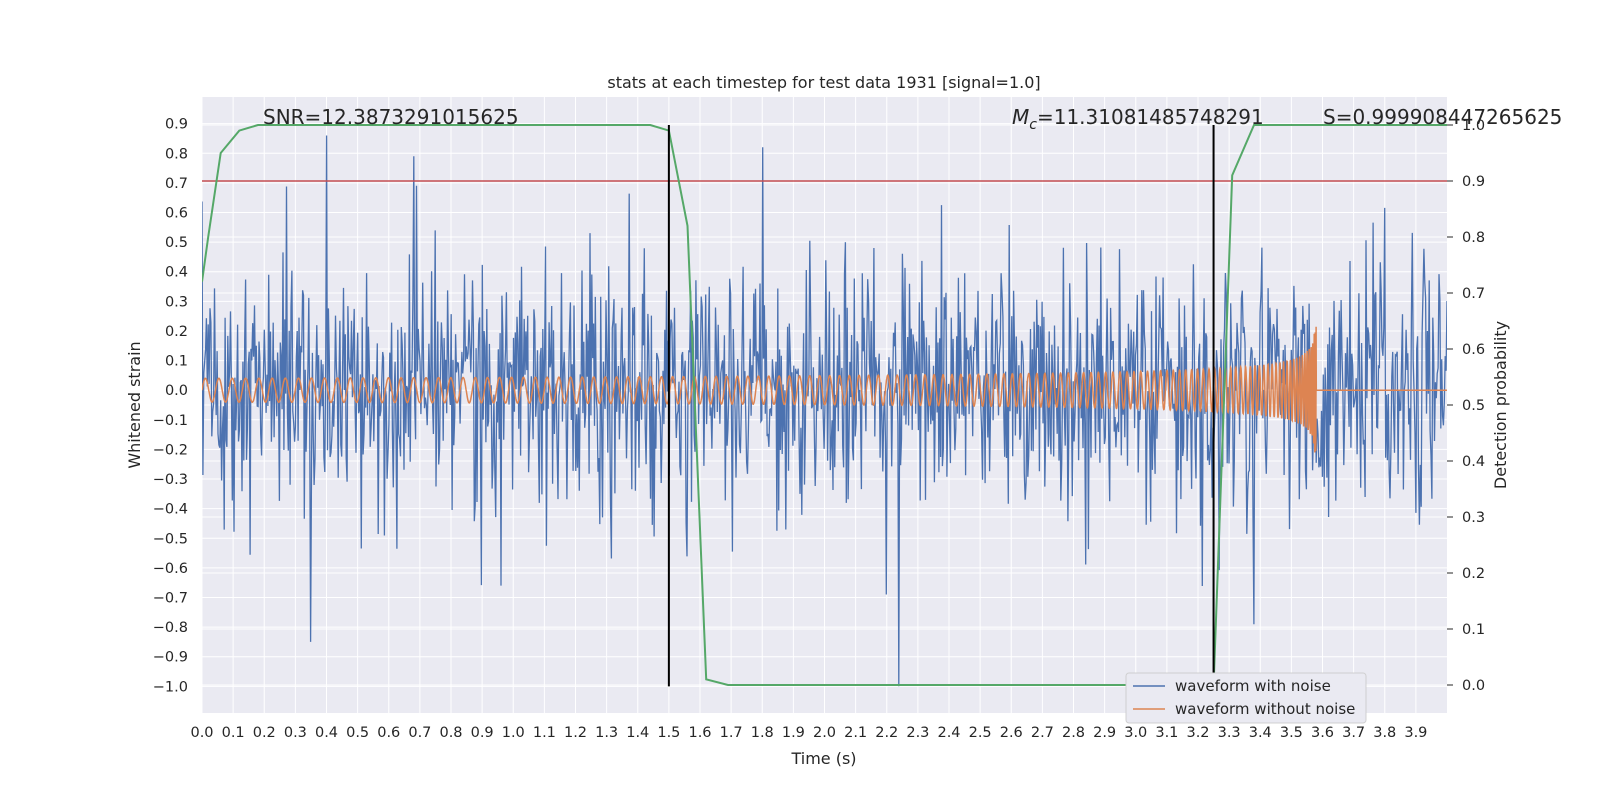  What do you see at coordinates (1473, 350) in the screenshot?
I see `y2-tick-label: 0.6` at bounding box center [1473, 350].